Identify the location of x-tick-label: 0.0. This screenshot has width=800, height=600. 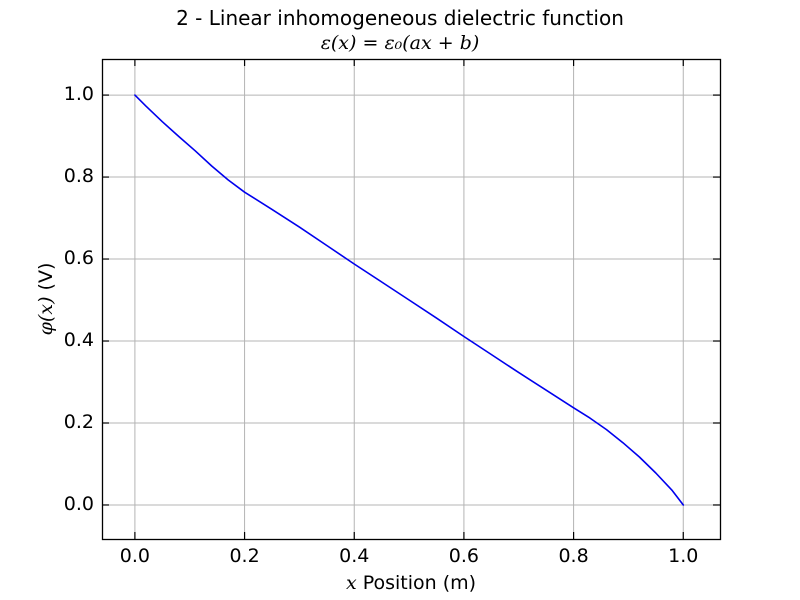
(134, 556).